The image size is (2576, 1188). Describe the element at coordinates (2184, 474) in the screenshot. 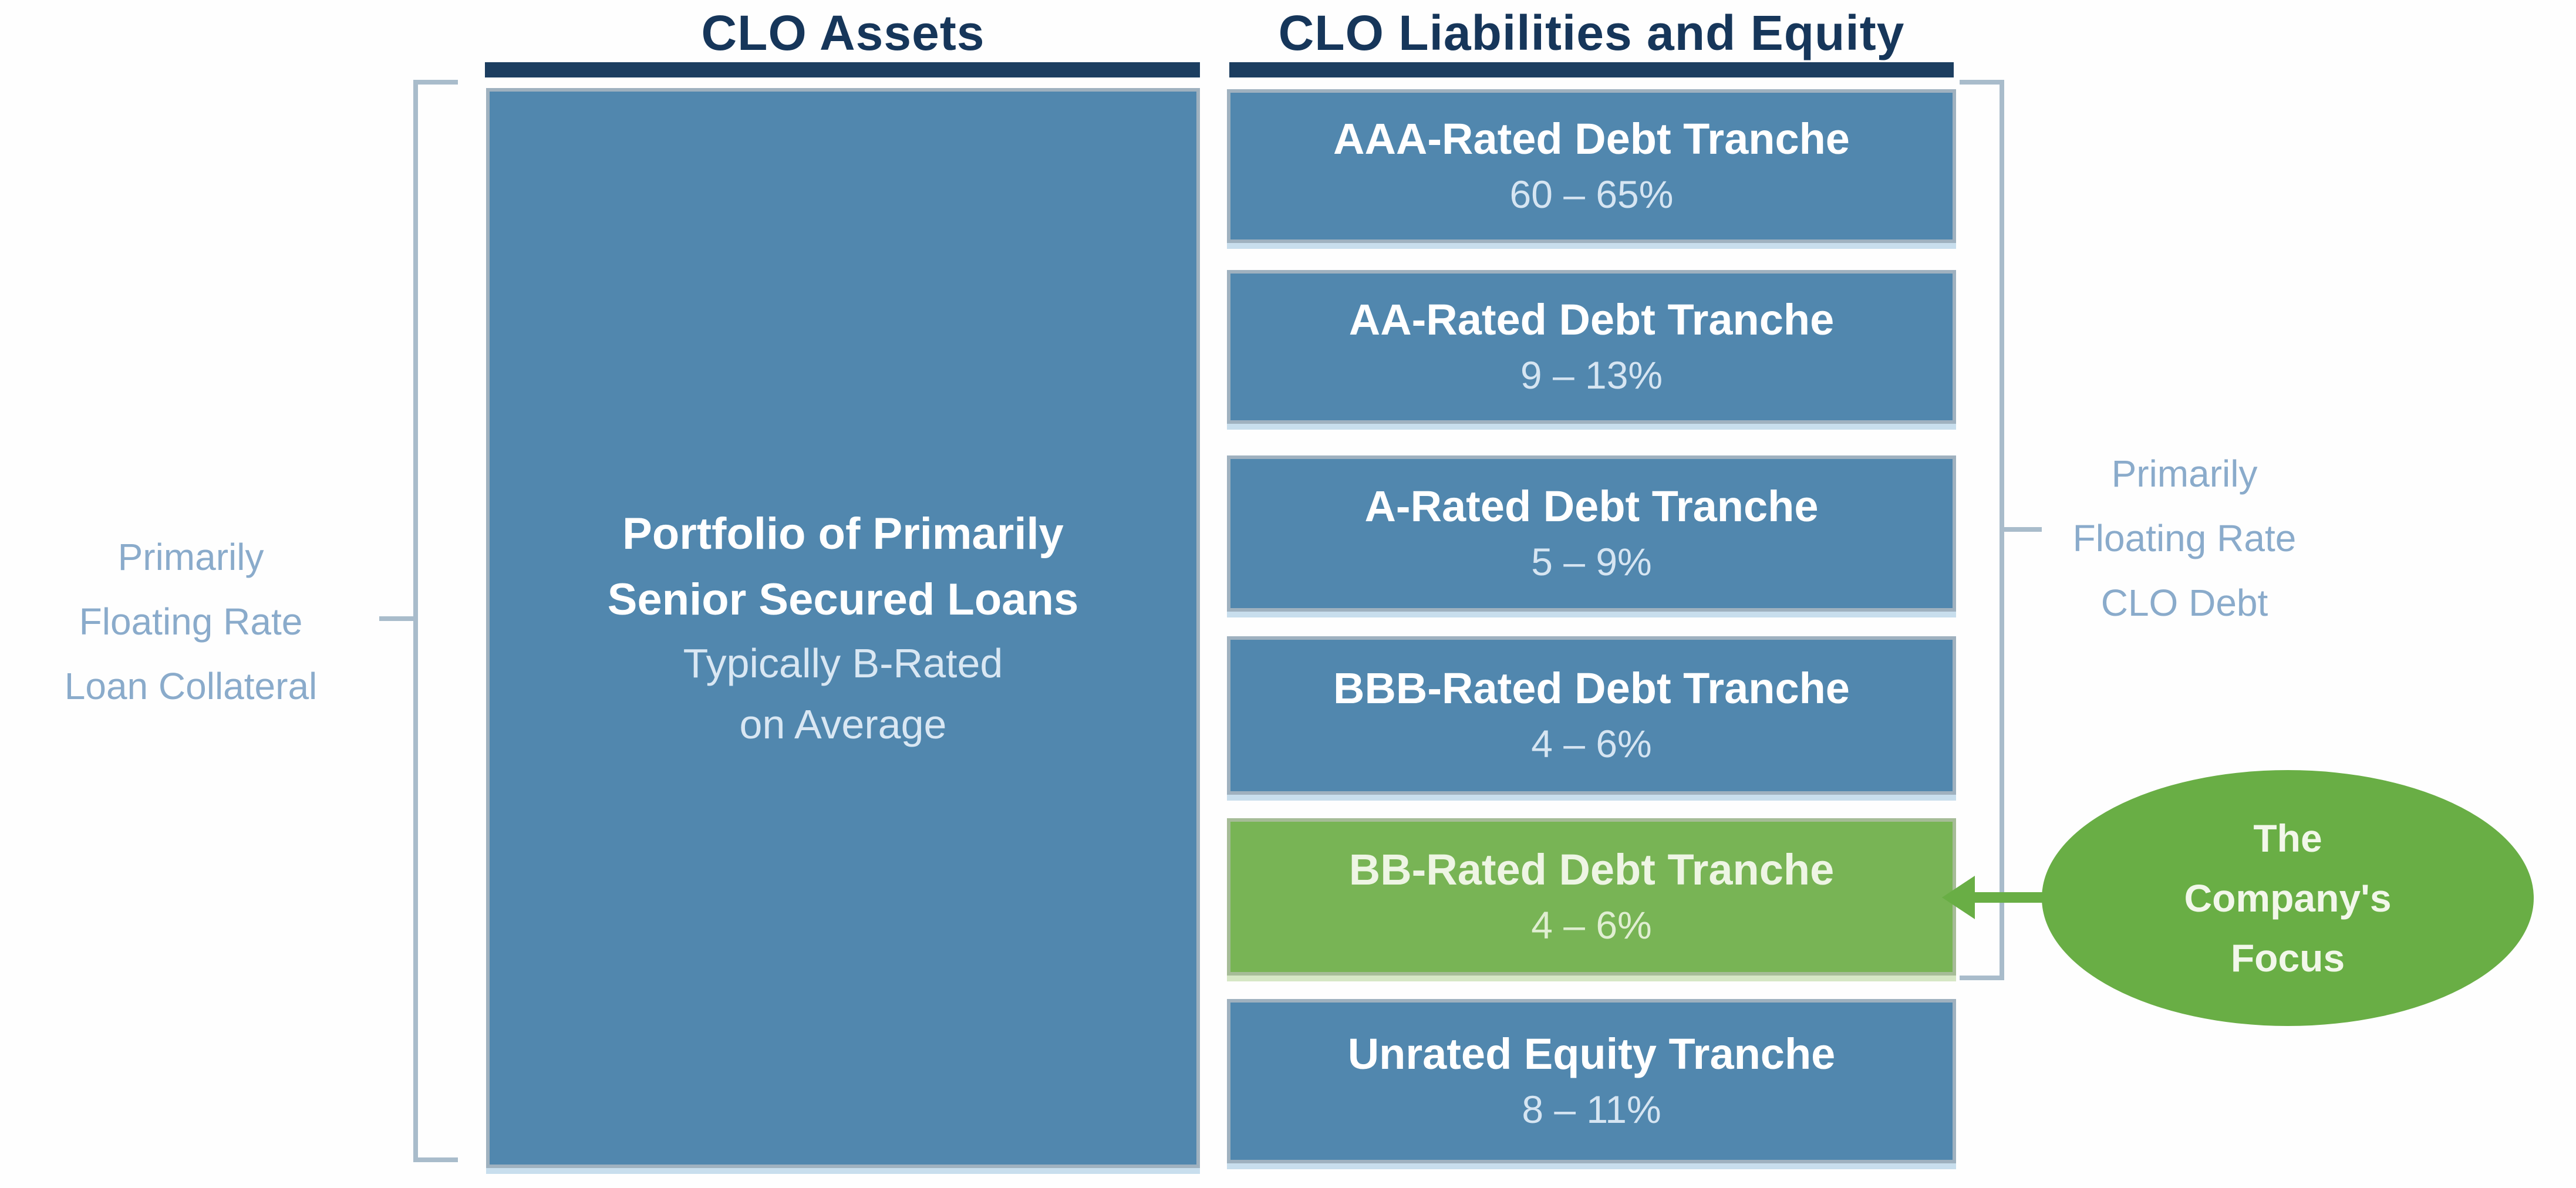

I see `clo-debt-label-line-1: Primarily` at that location.